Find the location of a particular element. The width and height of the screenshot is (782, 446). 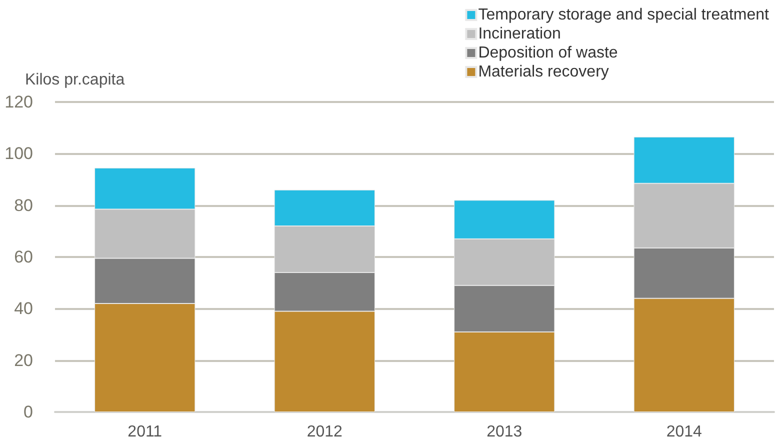

x-tick-label: 2011 is located at coordinates (145, 432).